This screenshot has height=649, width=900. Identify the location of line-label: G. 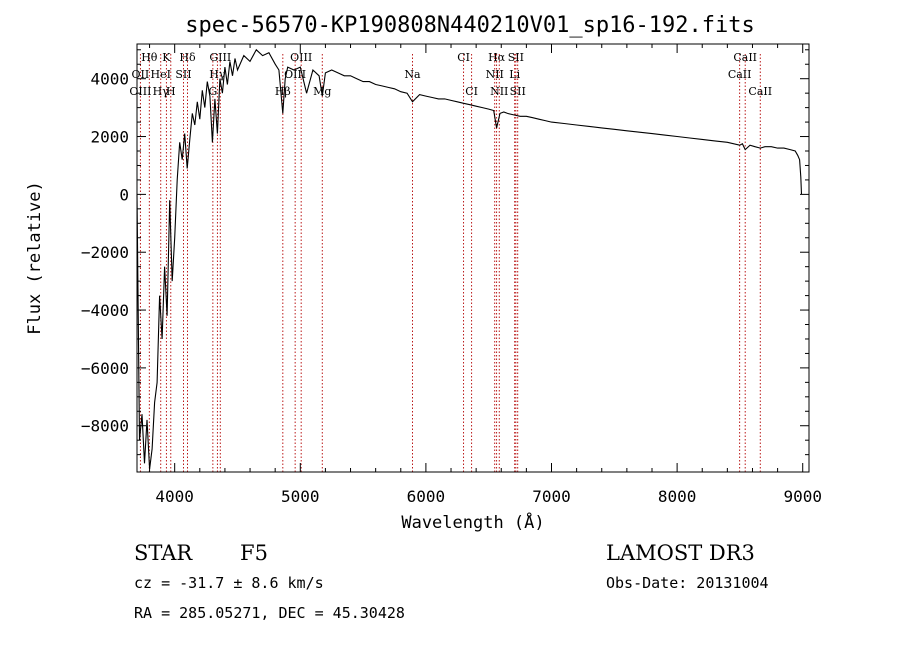
(212, 91).